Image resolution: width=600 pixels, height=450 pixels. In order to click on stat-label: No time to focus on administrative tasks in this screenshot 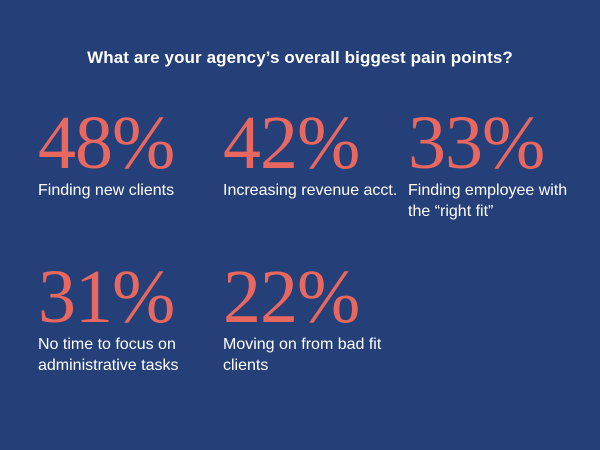, I will do `click(108, 355)`.